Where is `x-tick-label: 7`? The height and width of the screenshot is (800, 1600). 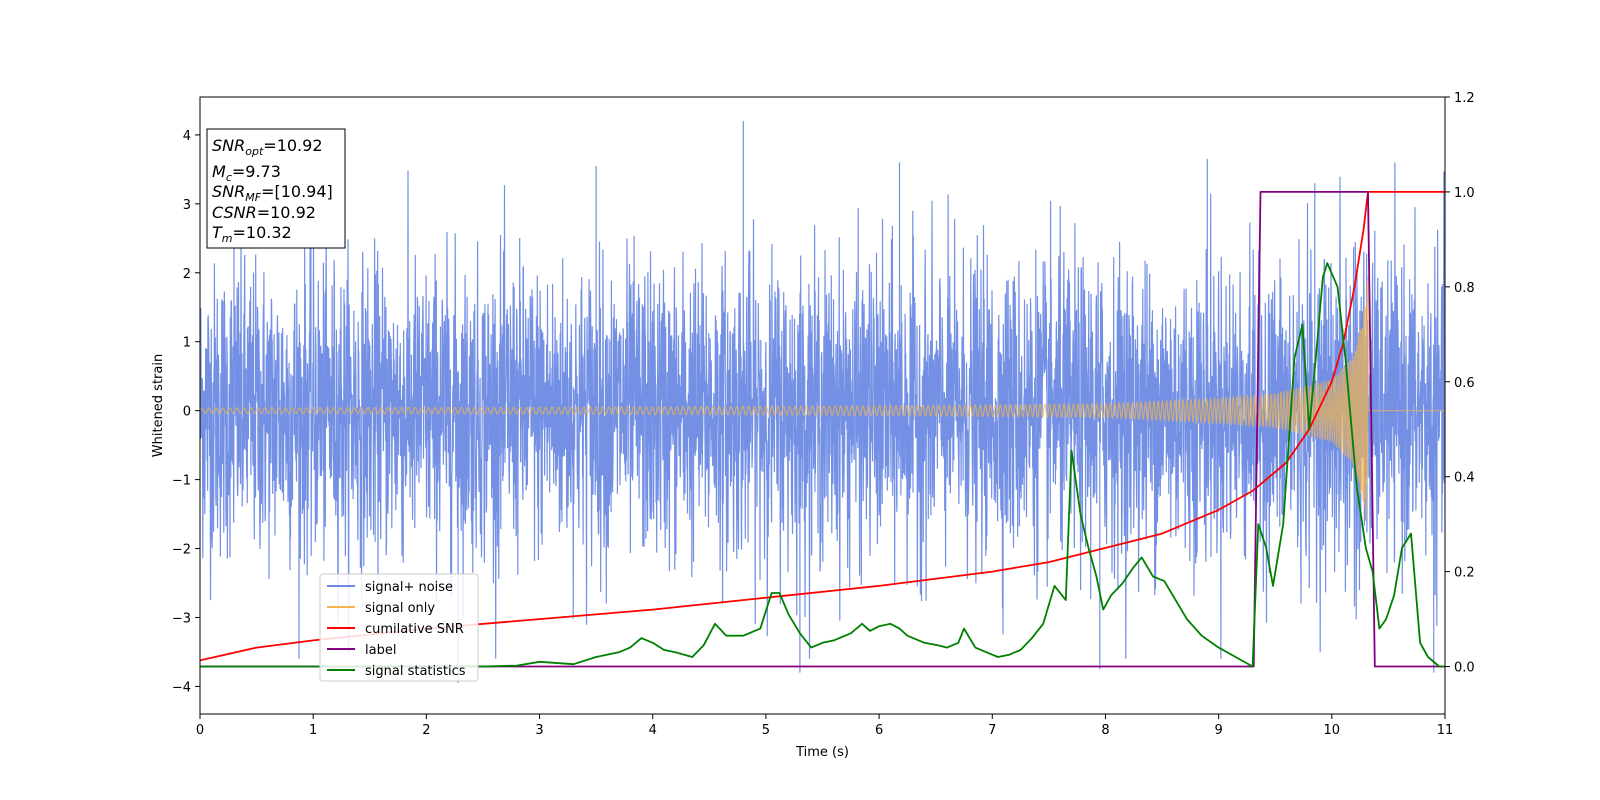
x-tick-label: 7 is located at coordinates (992, 730).